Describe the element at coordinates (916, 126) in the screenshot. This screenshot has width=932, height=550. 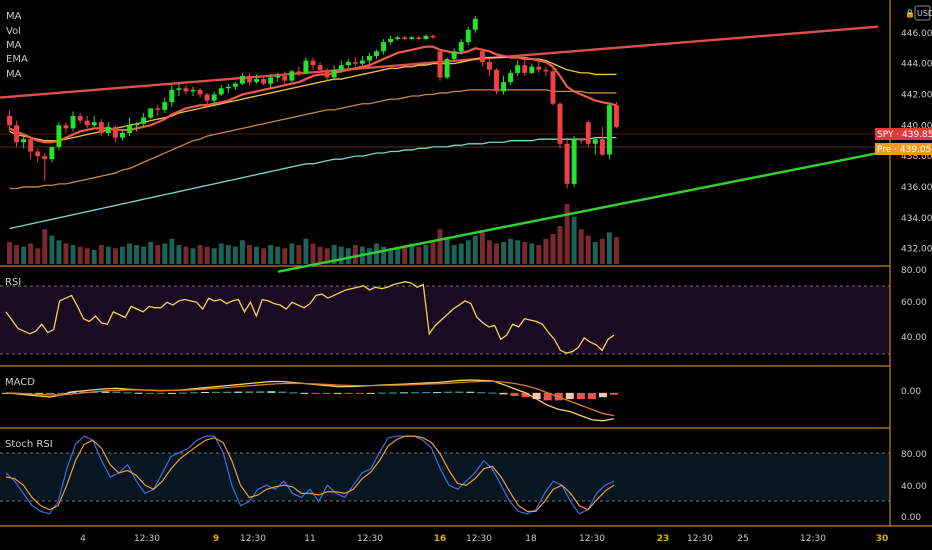
I see `price-tick-label: 440.00` at that location.